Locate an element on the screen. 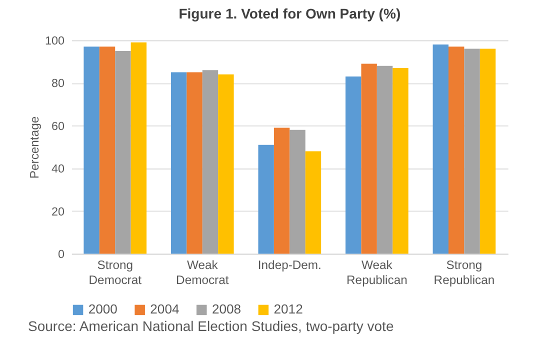 The image size is (540, 346). y-tick-label: 100 is located at coordinates (54, 41).